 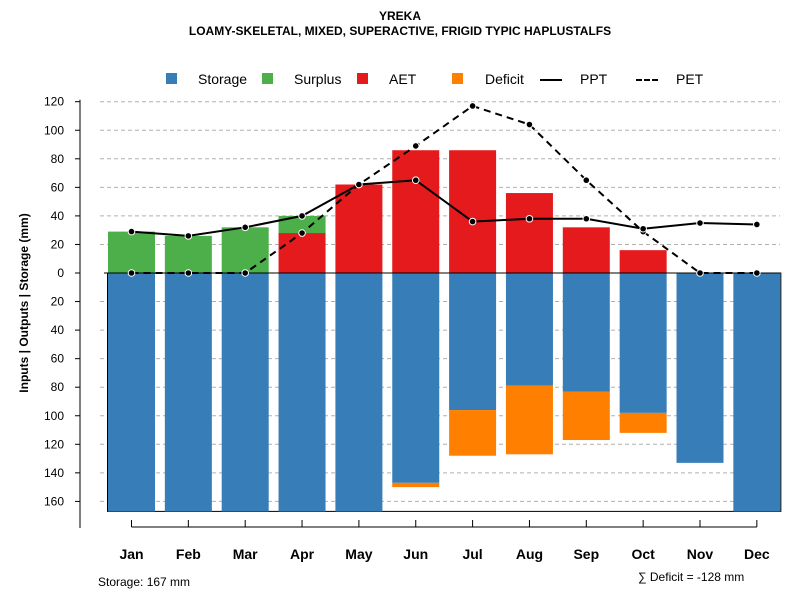 What do you see at coordinates (359, 392) in the screenshot?
I see `bar-storage-may` at bounding box center [359, 392].